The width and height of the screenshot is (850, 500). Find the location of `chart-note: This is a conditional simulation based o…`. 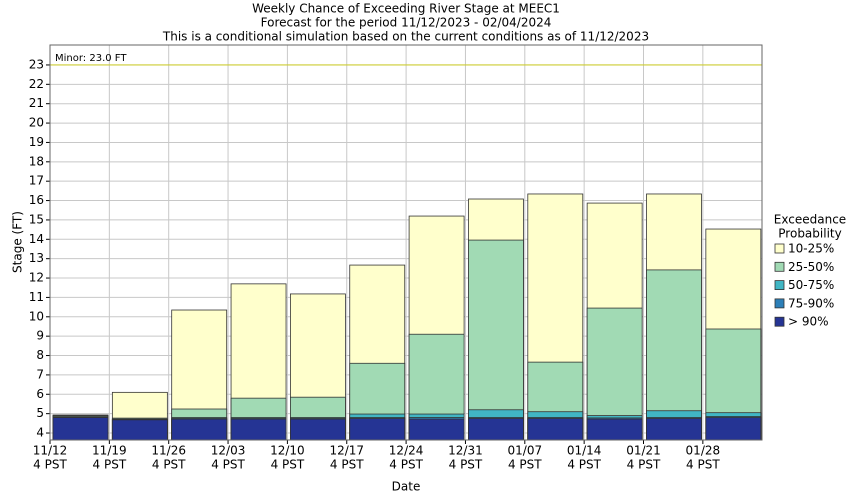

chart-note: This is a conditional simulation based o… is located at coordinates (405, 37).